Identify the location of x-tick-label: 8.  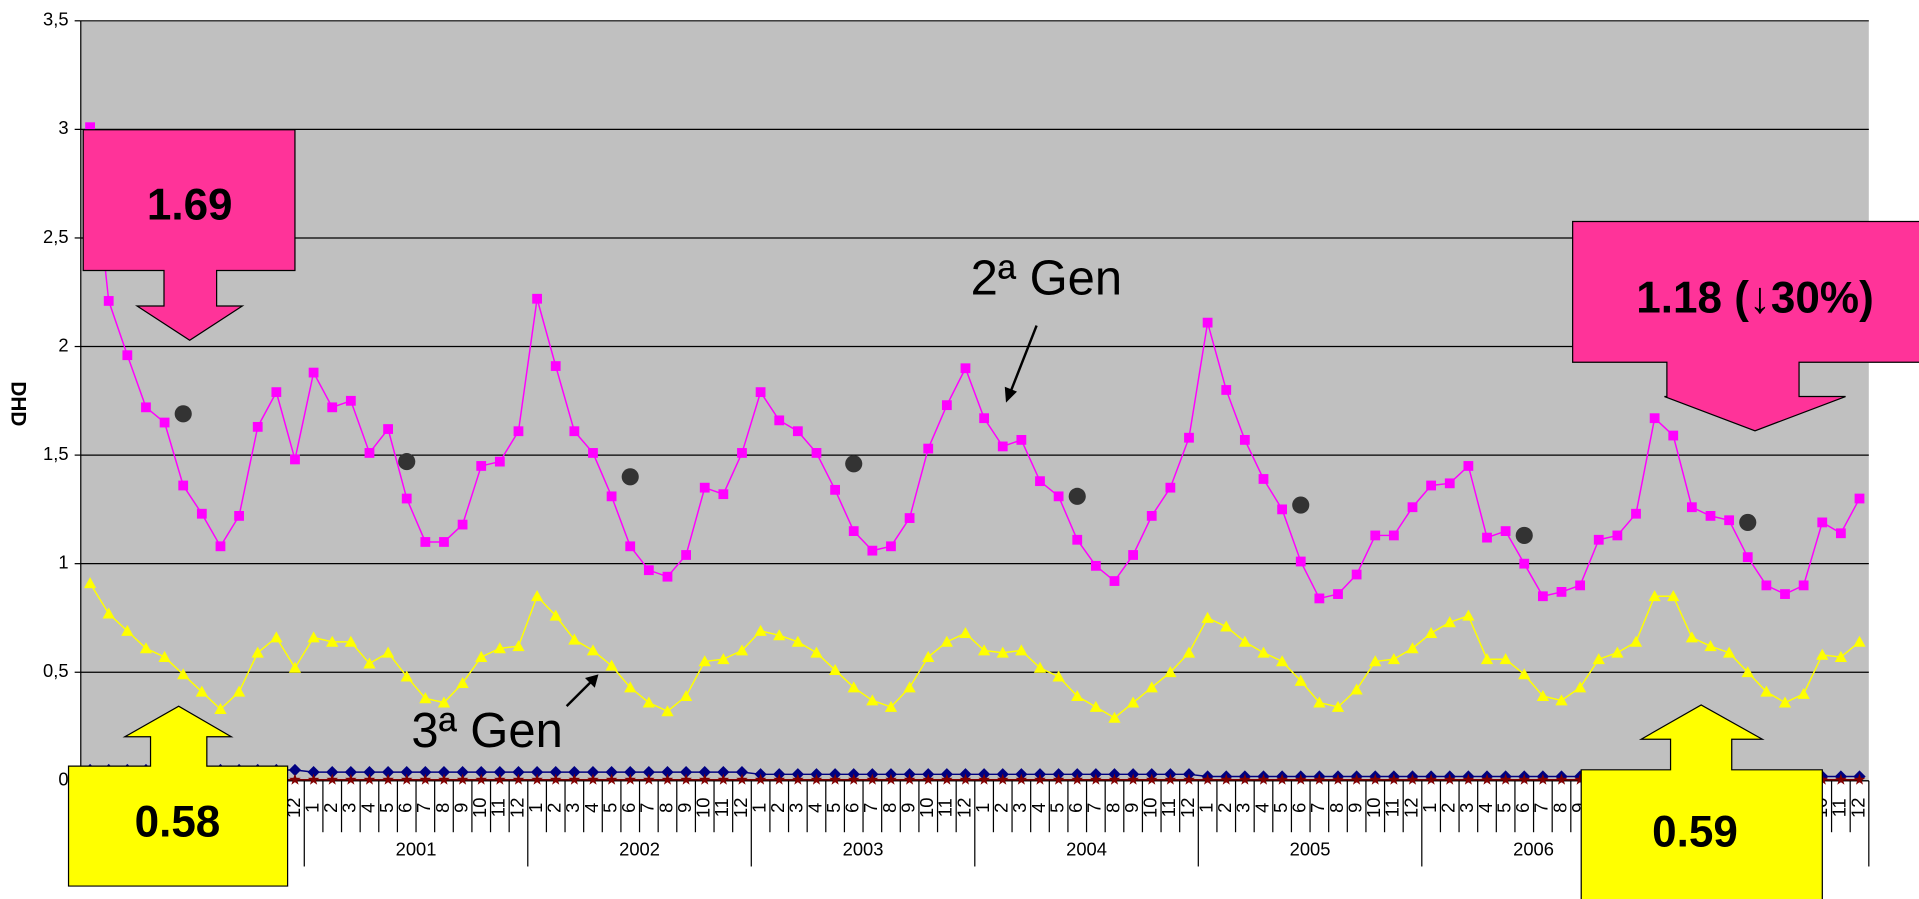
(442, 808).